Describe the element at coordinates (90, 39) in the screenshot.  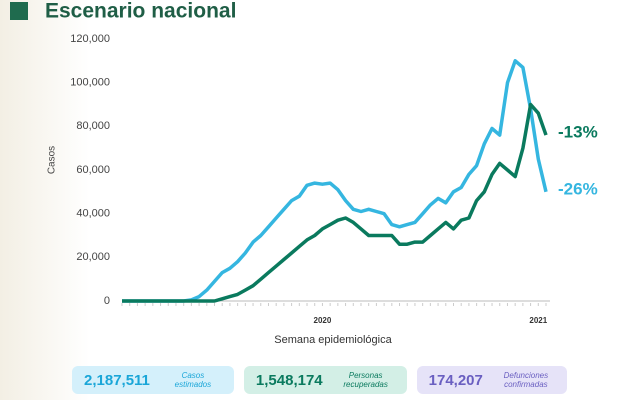
I see `y-tick-label: 120,000` at that location.